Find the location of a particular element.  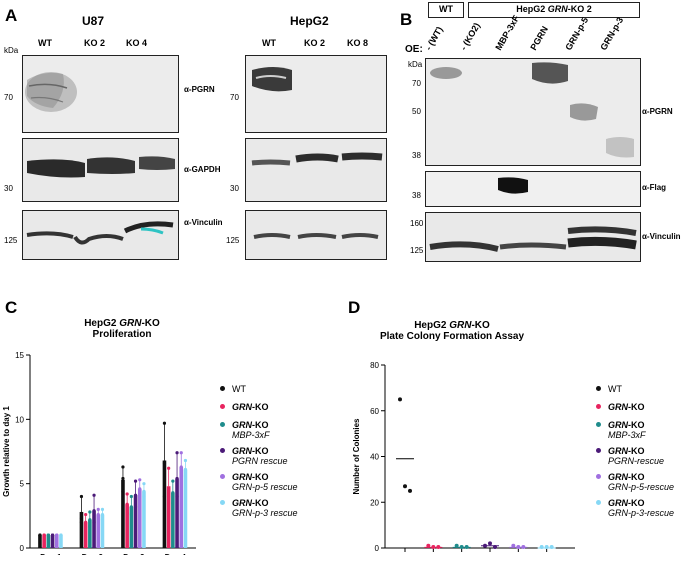

u87-vinculin-blot is located at coordinates (100, 235).